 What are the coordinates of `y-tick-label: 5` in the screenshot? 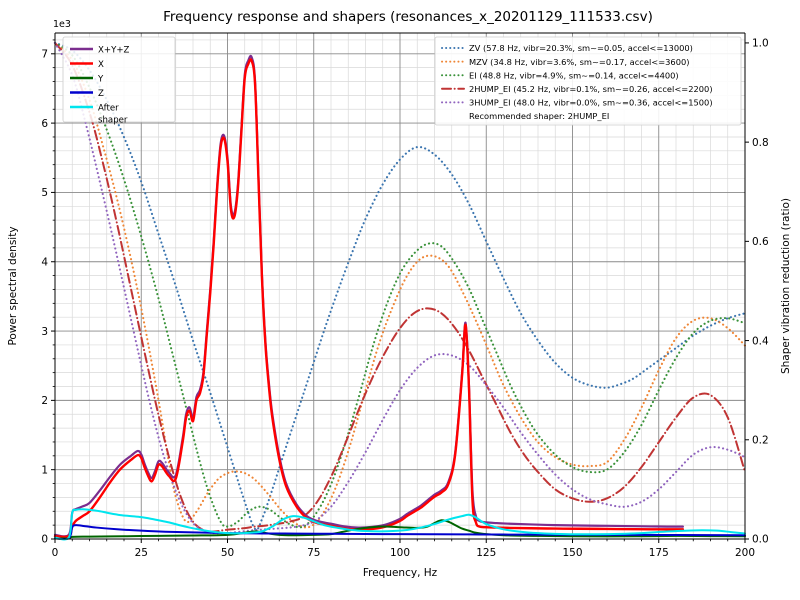 It's located at (44, 193).